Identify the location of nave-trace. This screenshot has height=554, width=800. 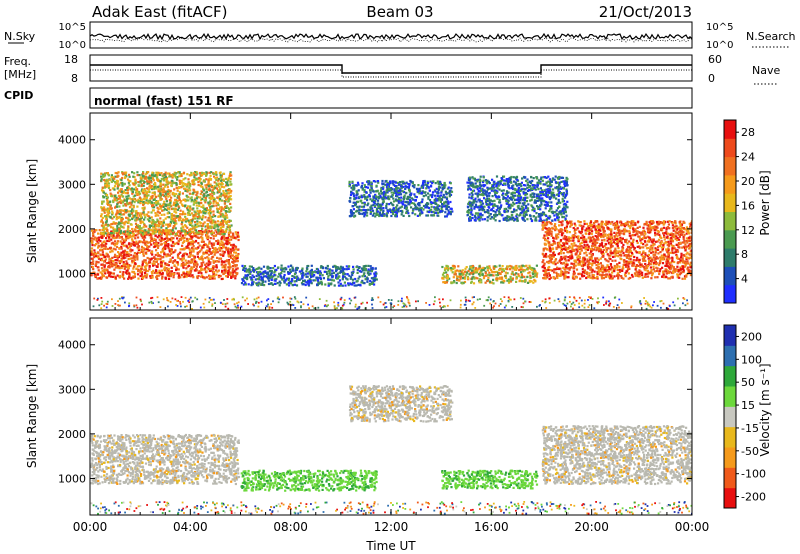
(391, 73).